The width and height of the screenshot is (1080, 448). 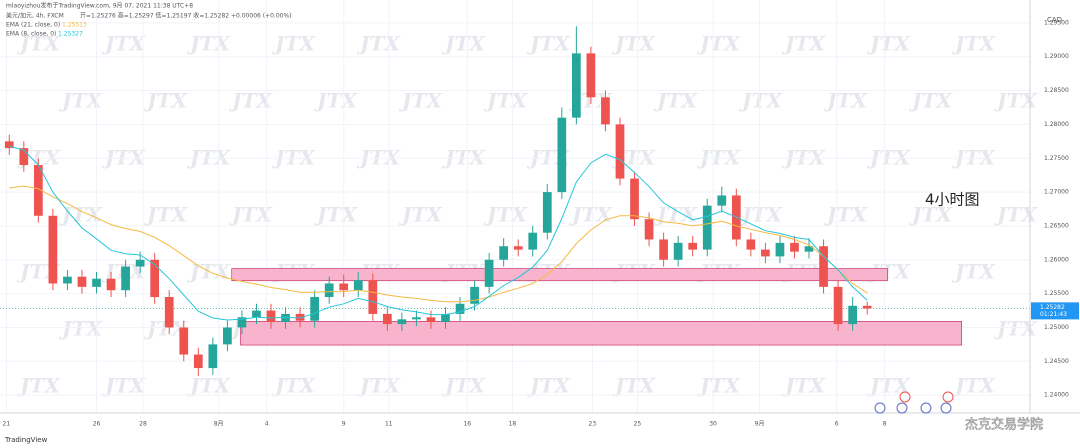 I want to click on legend-entry: EMA (21, close, 0), so click(x=33, y=25).